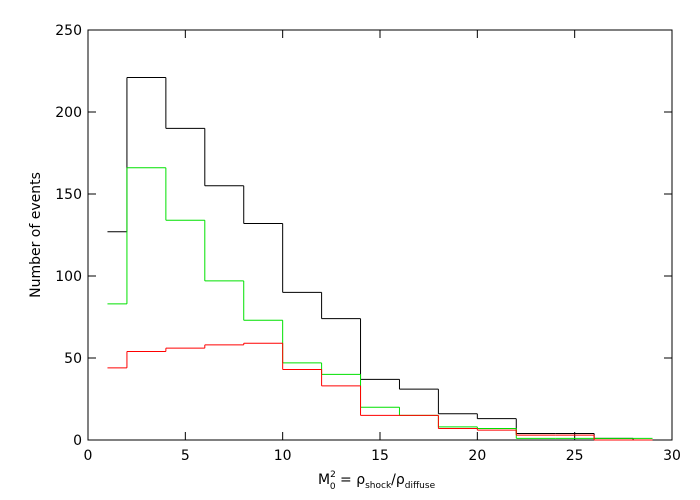  Describe the element at coordinates (333, 487) in the screenshot. I see `x-label-part: 0` at that location.